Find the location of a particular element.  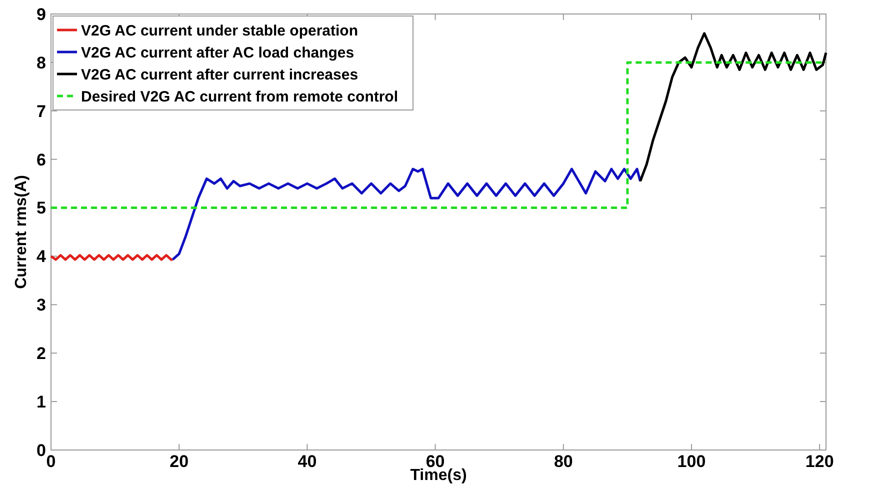

y-tick-label: 1 is located at coordinates (41, 402).